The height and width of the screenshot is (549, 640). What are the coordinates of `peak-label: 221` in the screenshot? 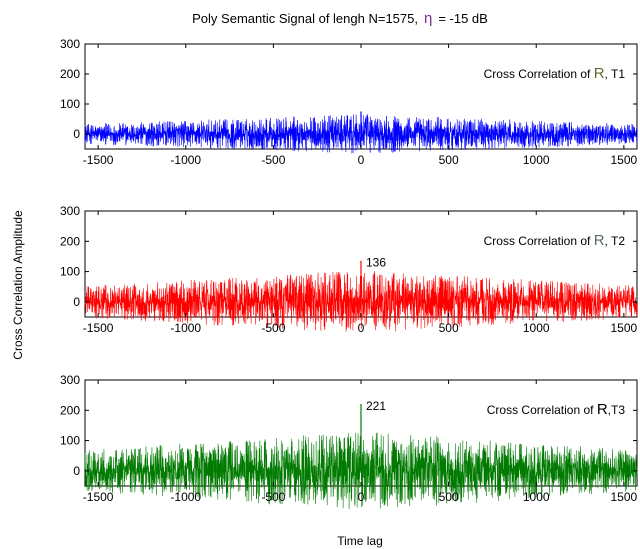 It's located at (376, 406).